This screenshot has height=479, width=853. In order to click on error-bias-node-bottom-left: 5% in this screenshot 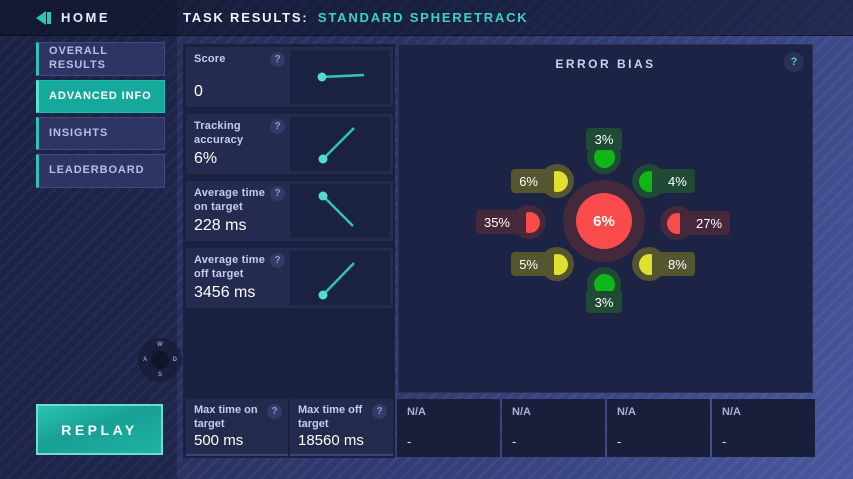, I will do `click(542, 264)`.